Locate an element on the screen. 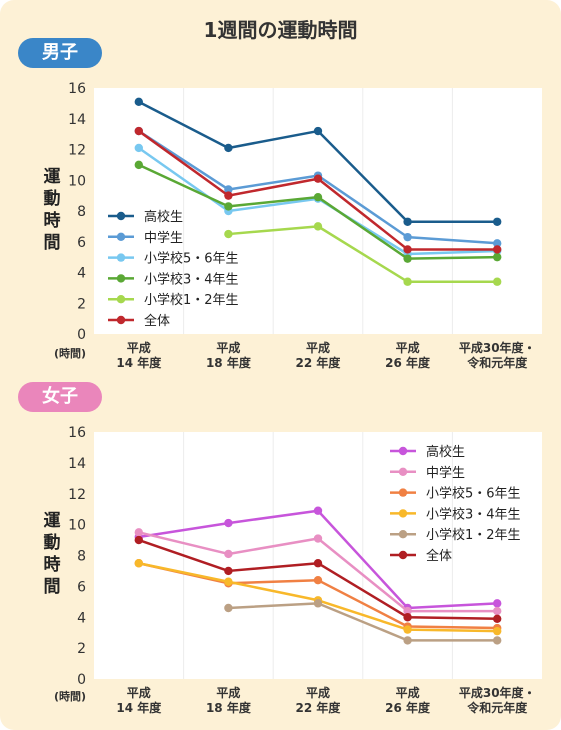 The height and width of the screenshot is (730, 561). y-tick-label: 0 is located at coordinates (81, 680).